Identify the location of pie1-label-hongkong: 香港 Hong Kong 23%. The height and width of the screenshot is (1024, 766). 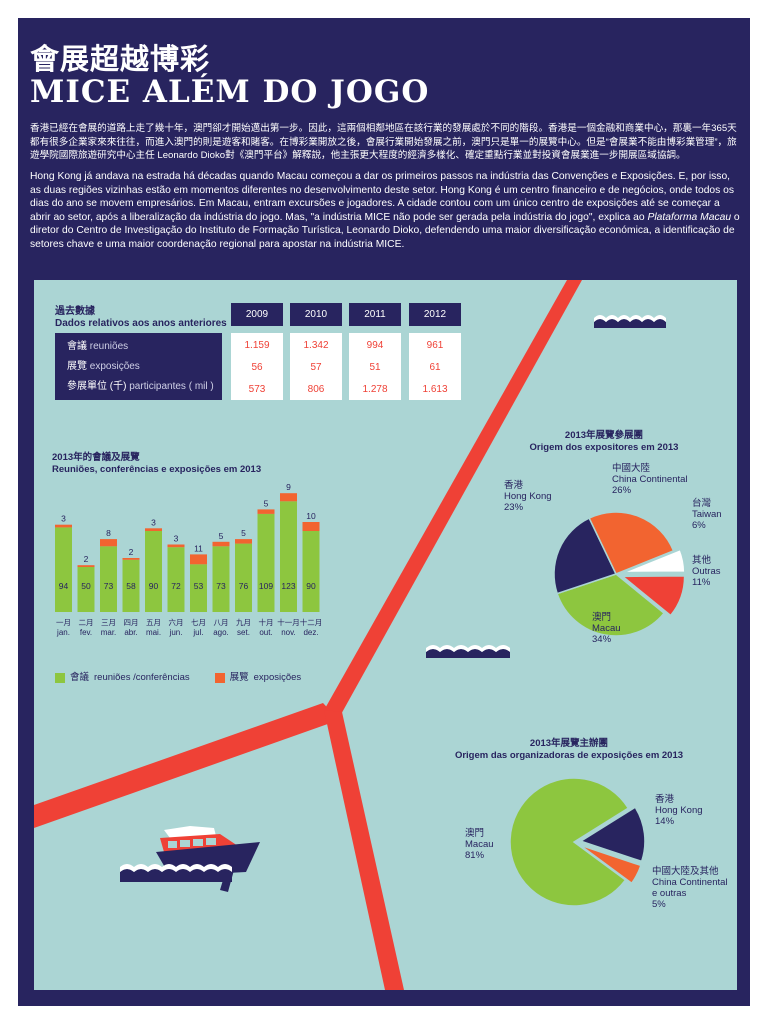
(528, 496).